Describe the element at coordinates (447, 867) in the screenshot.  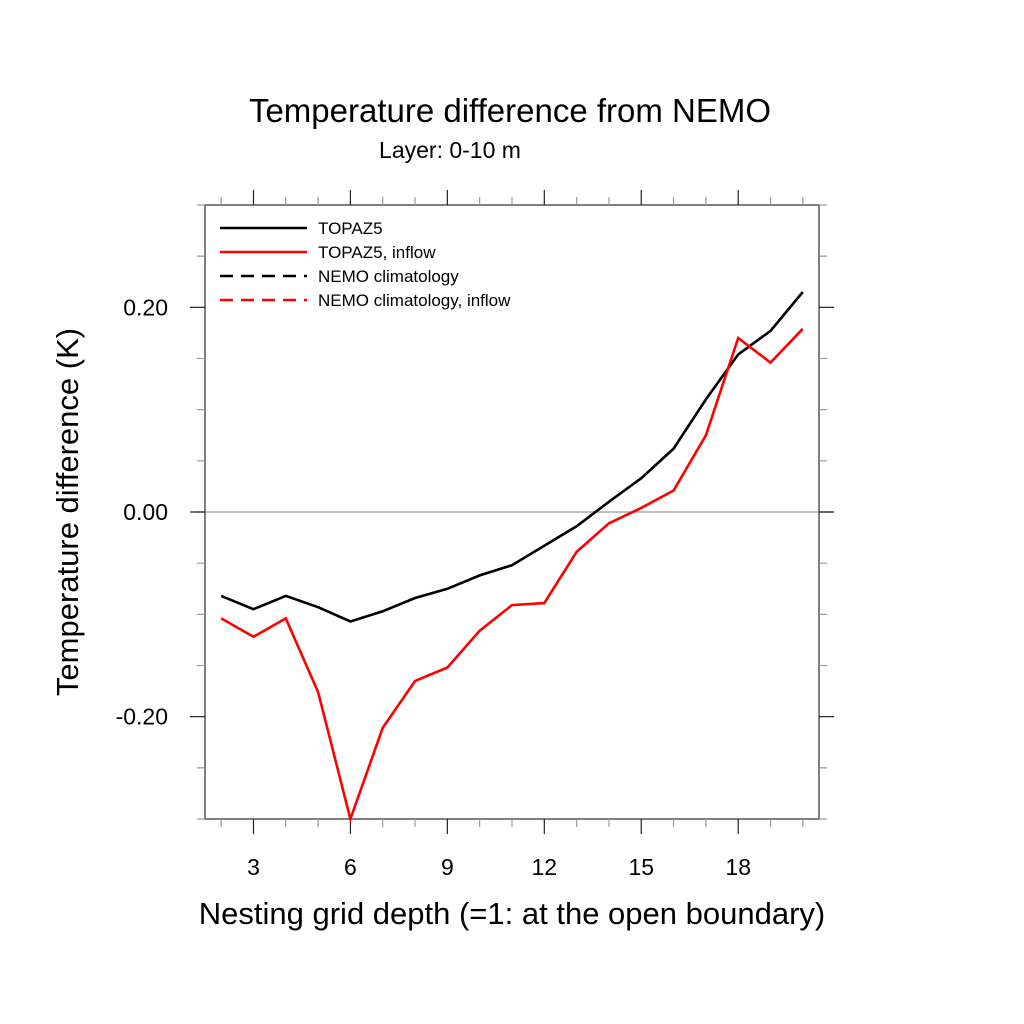
I see `x-tick-label: 9` at that location.